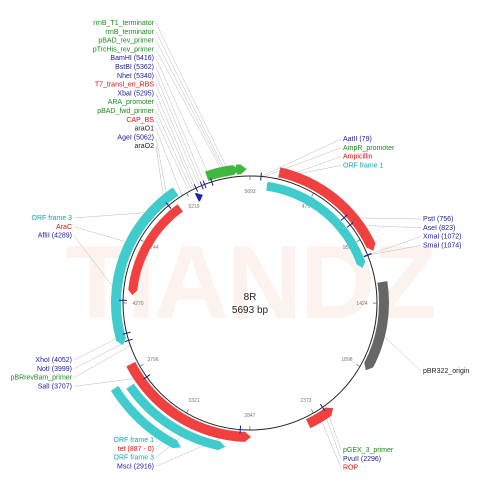 The width and height of the screenshot is (499, 489). Describe the element at coordinates (368, 450) in the screenshot. I see `site-label: pGEX_3_primer` at that location.